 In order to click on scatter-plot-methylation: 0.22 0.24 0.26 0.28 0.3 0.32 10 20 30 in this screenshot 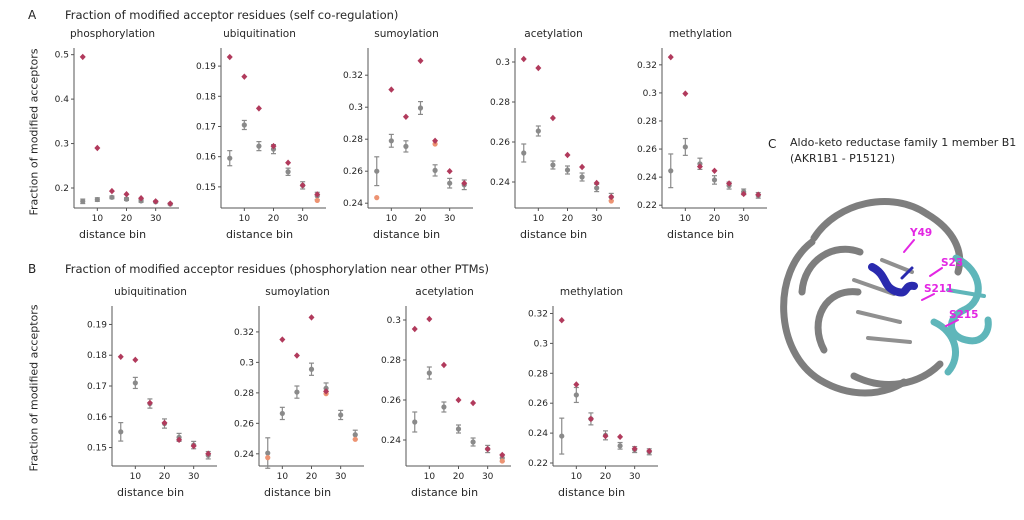, I will do `click(591, 394)`.